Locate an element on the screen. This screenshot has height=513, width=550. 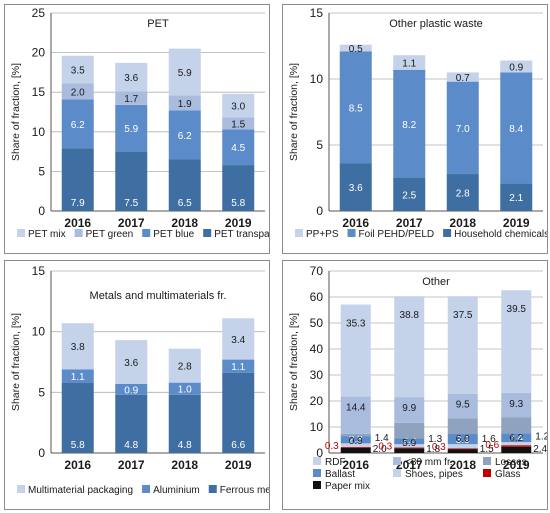
data-label-pet-green-2016: 2.0 is located at coordinates (78, 92).